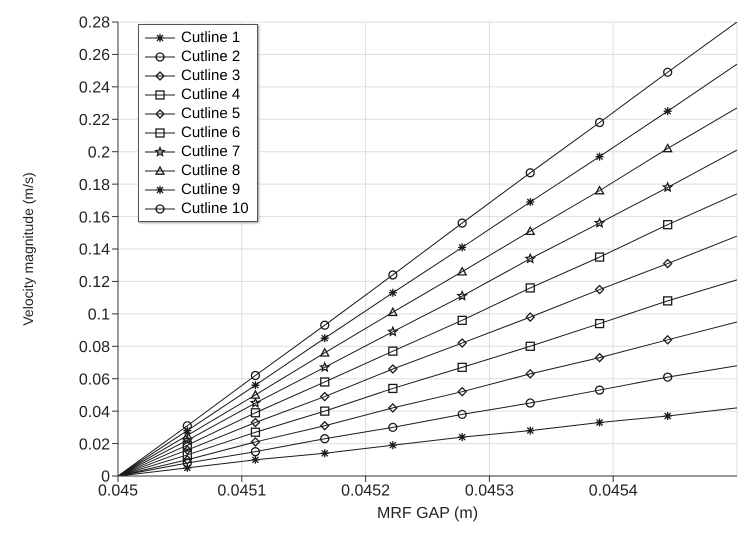  What do you see at coordinates (28, 249) in the screenshot?
I see `y-axis-title: Velocity magnitude (m/s)` at bounding box center [28, 249].